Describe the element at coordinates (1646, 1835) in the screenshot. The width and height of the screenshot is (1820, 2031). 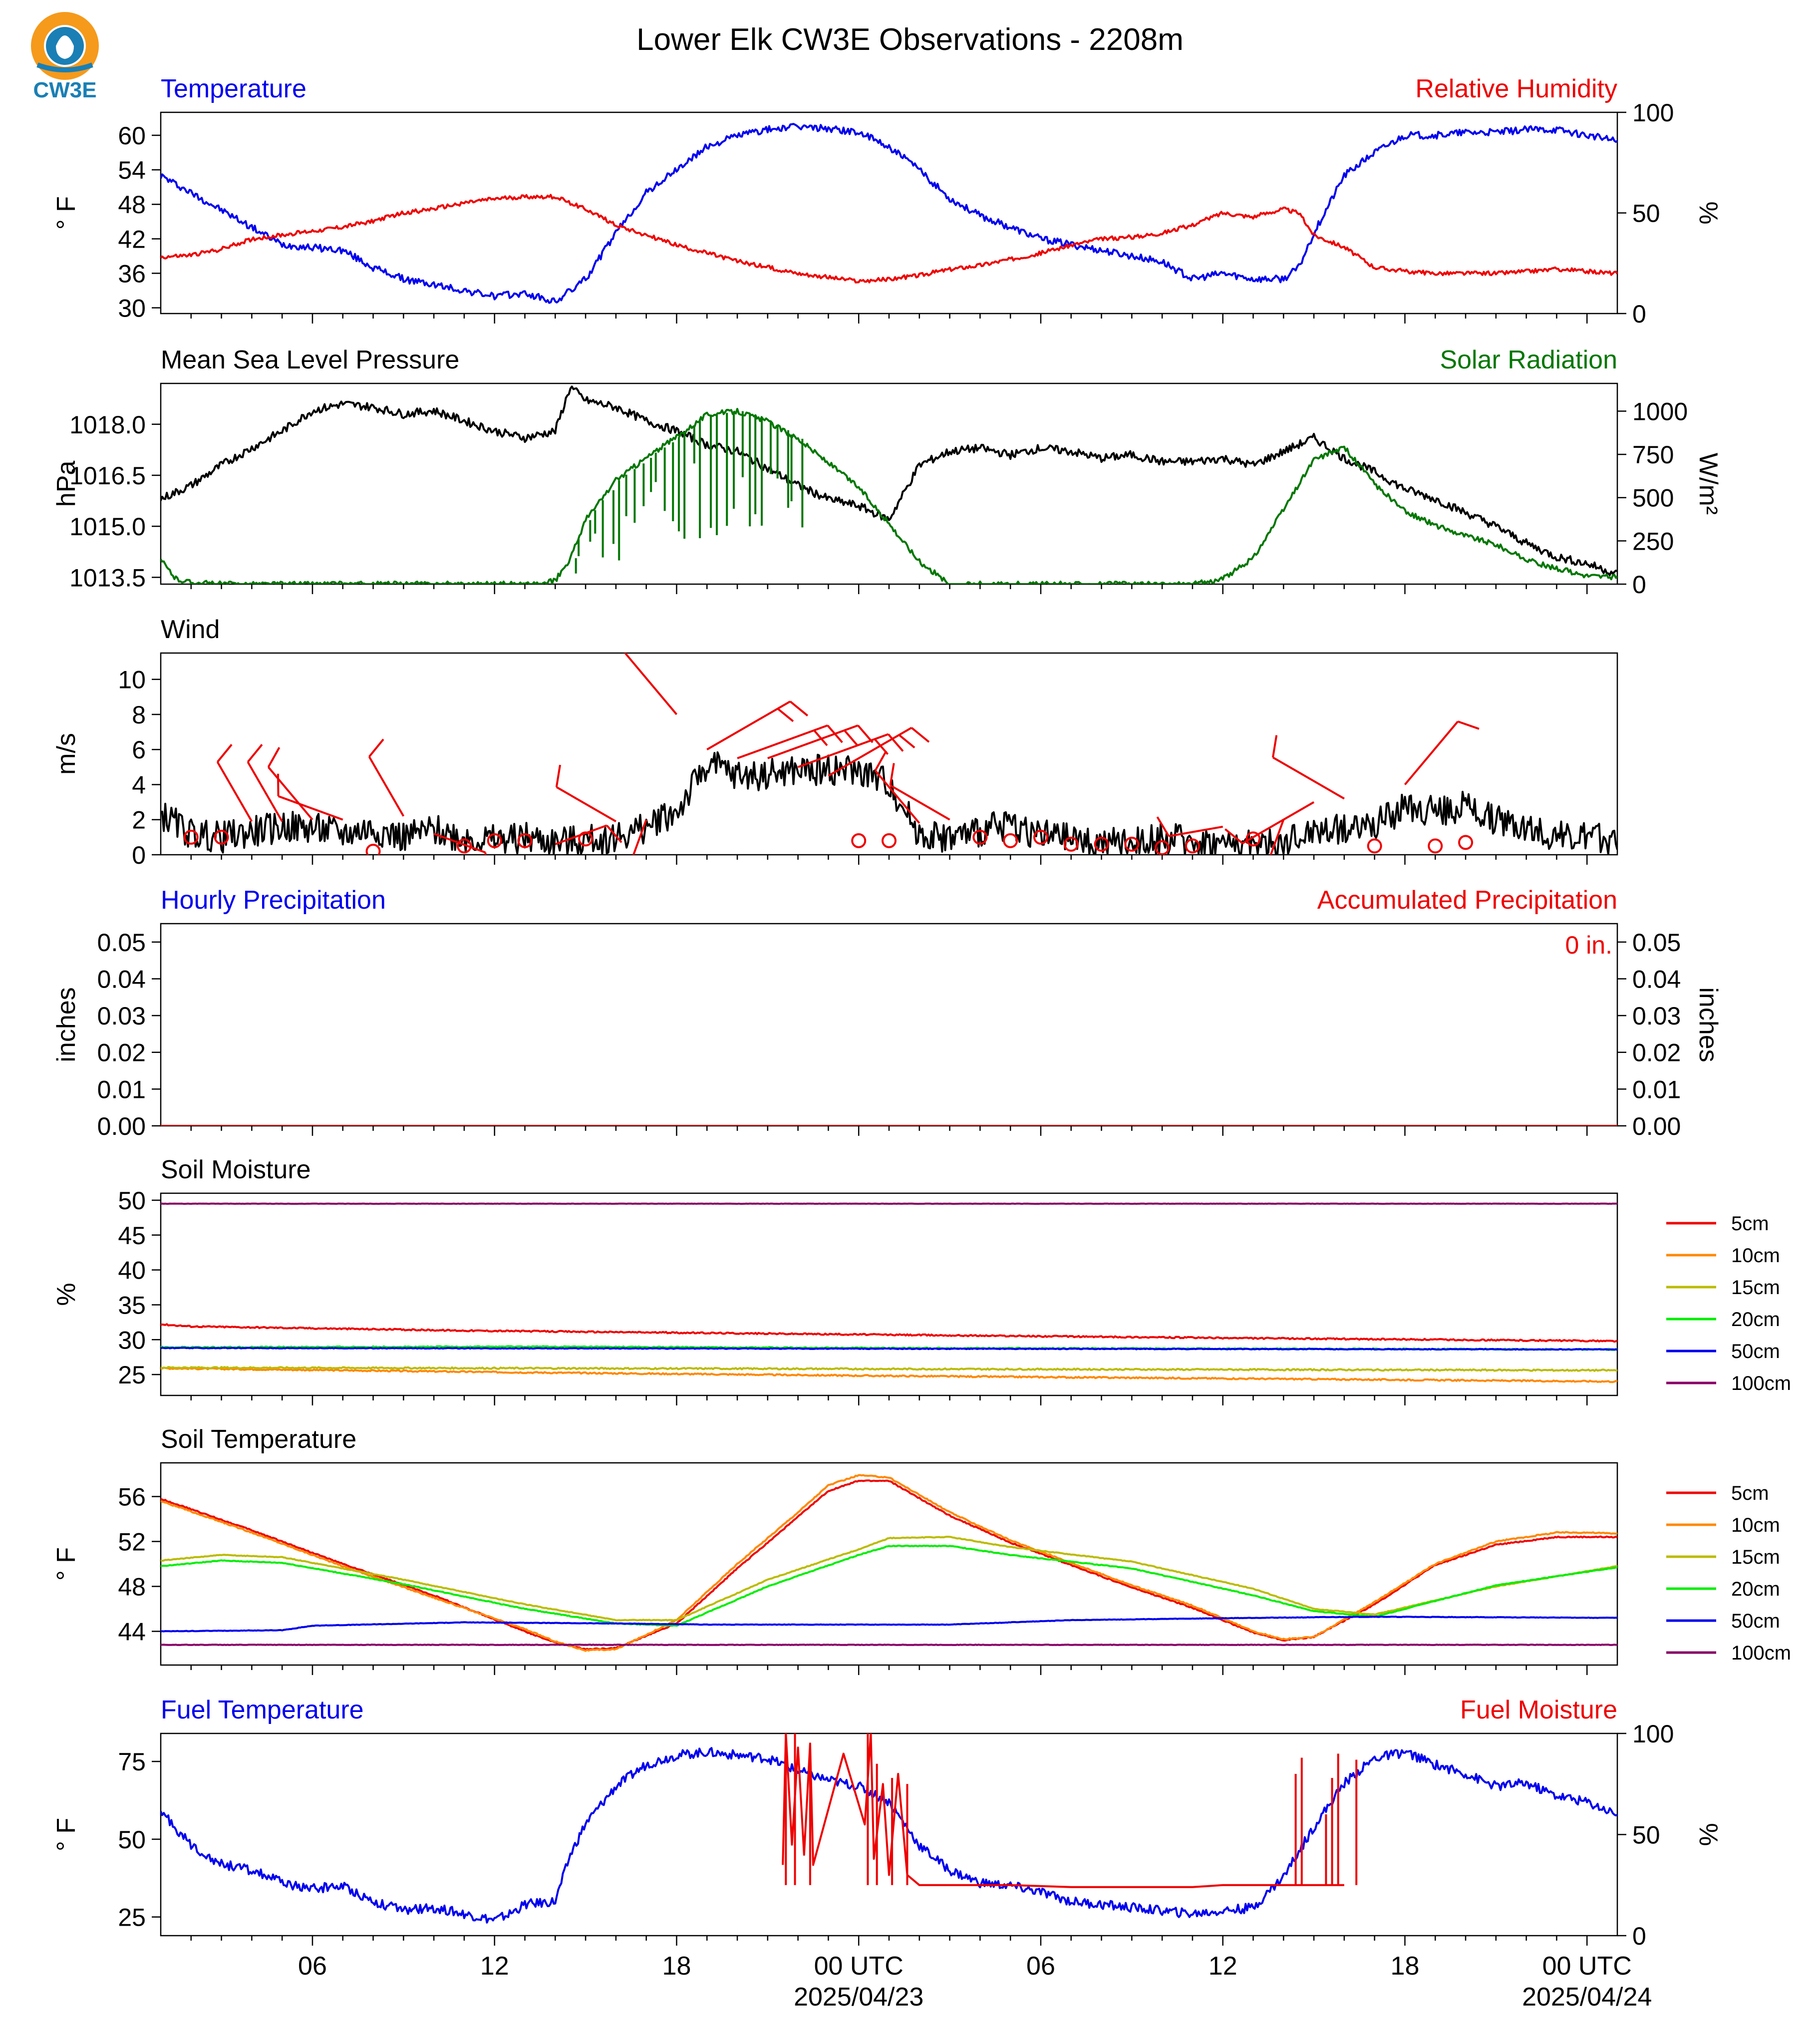
I see `y2-tick-label: 50` at that location.